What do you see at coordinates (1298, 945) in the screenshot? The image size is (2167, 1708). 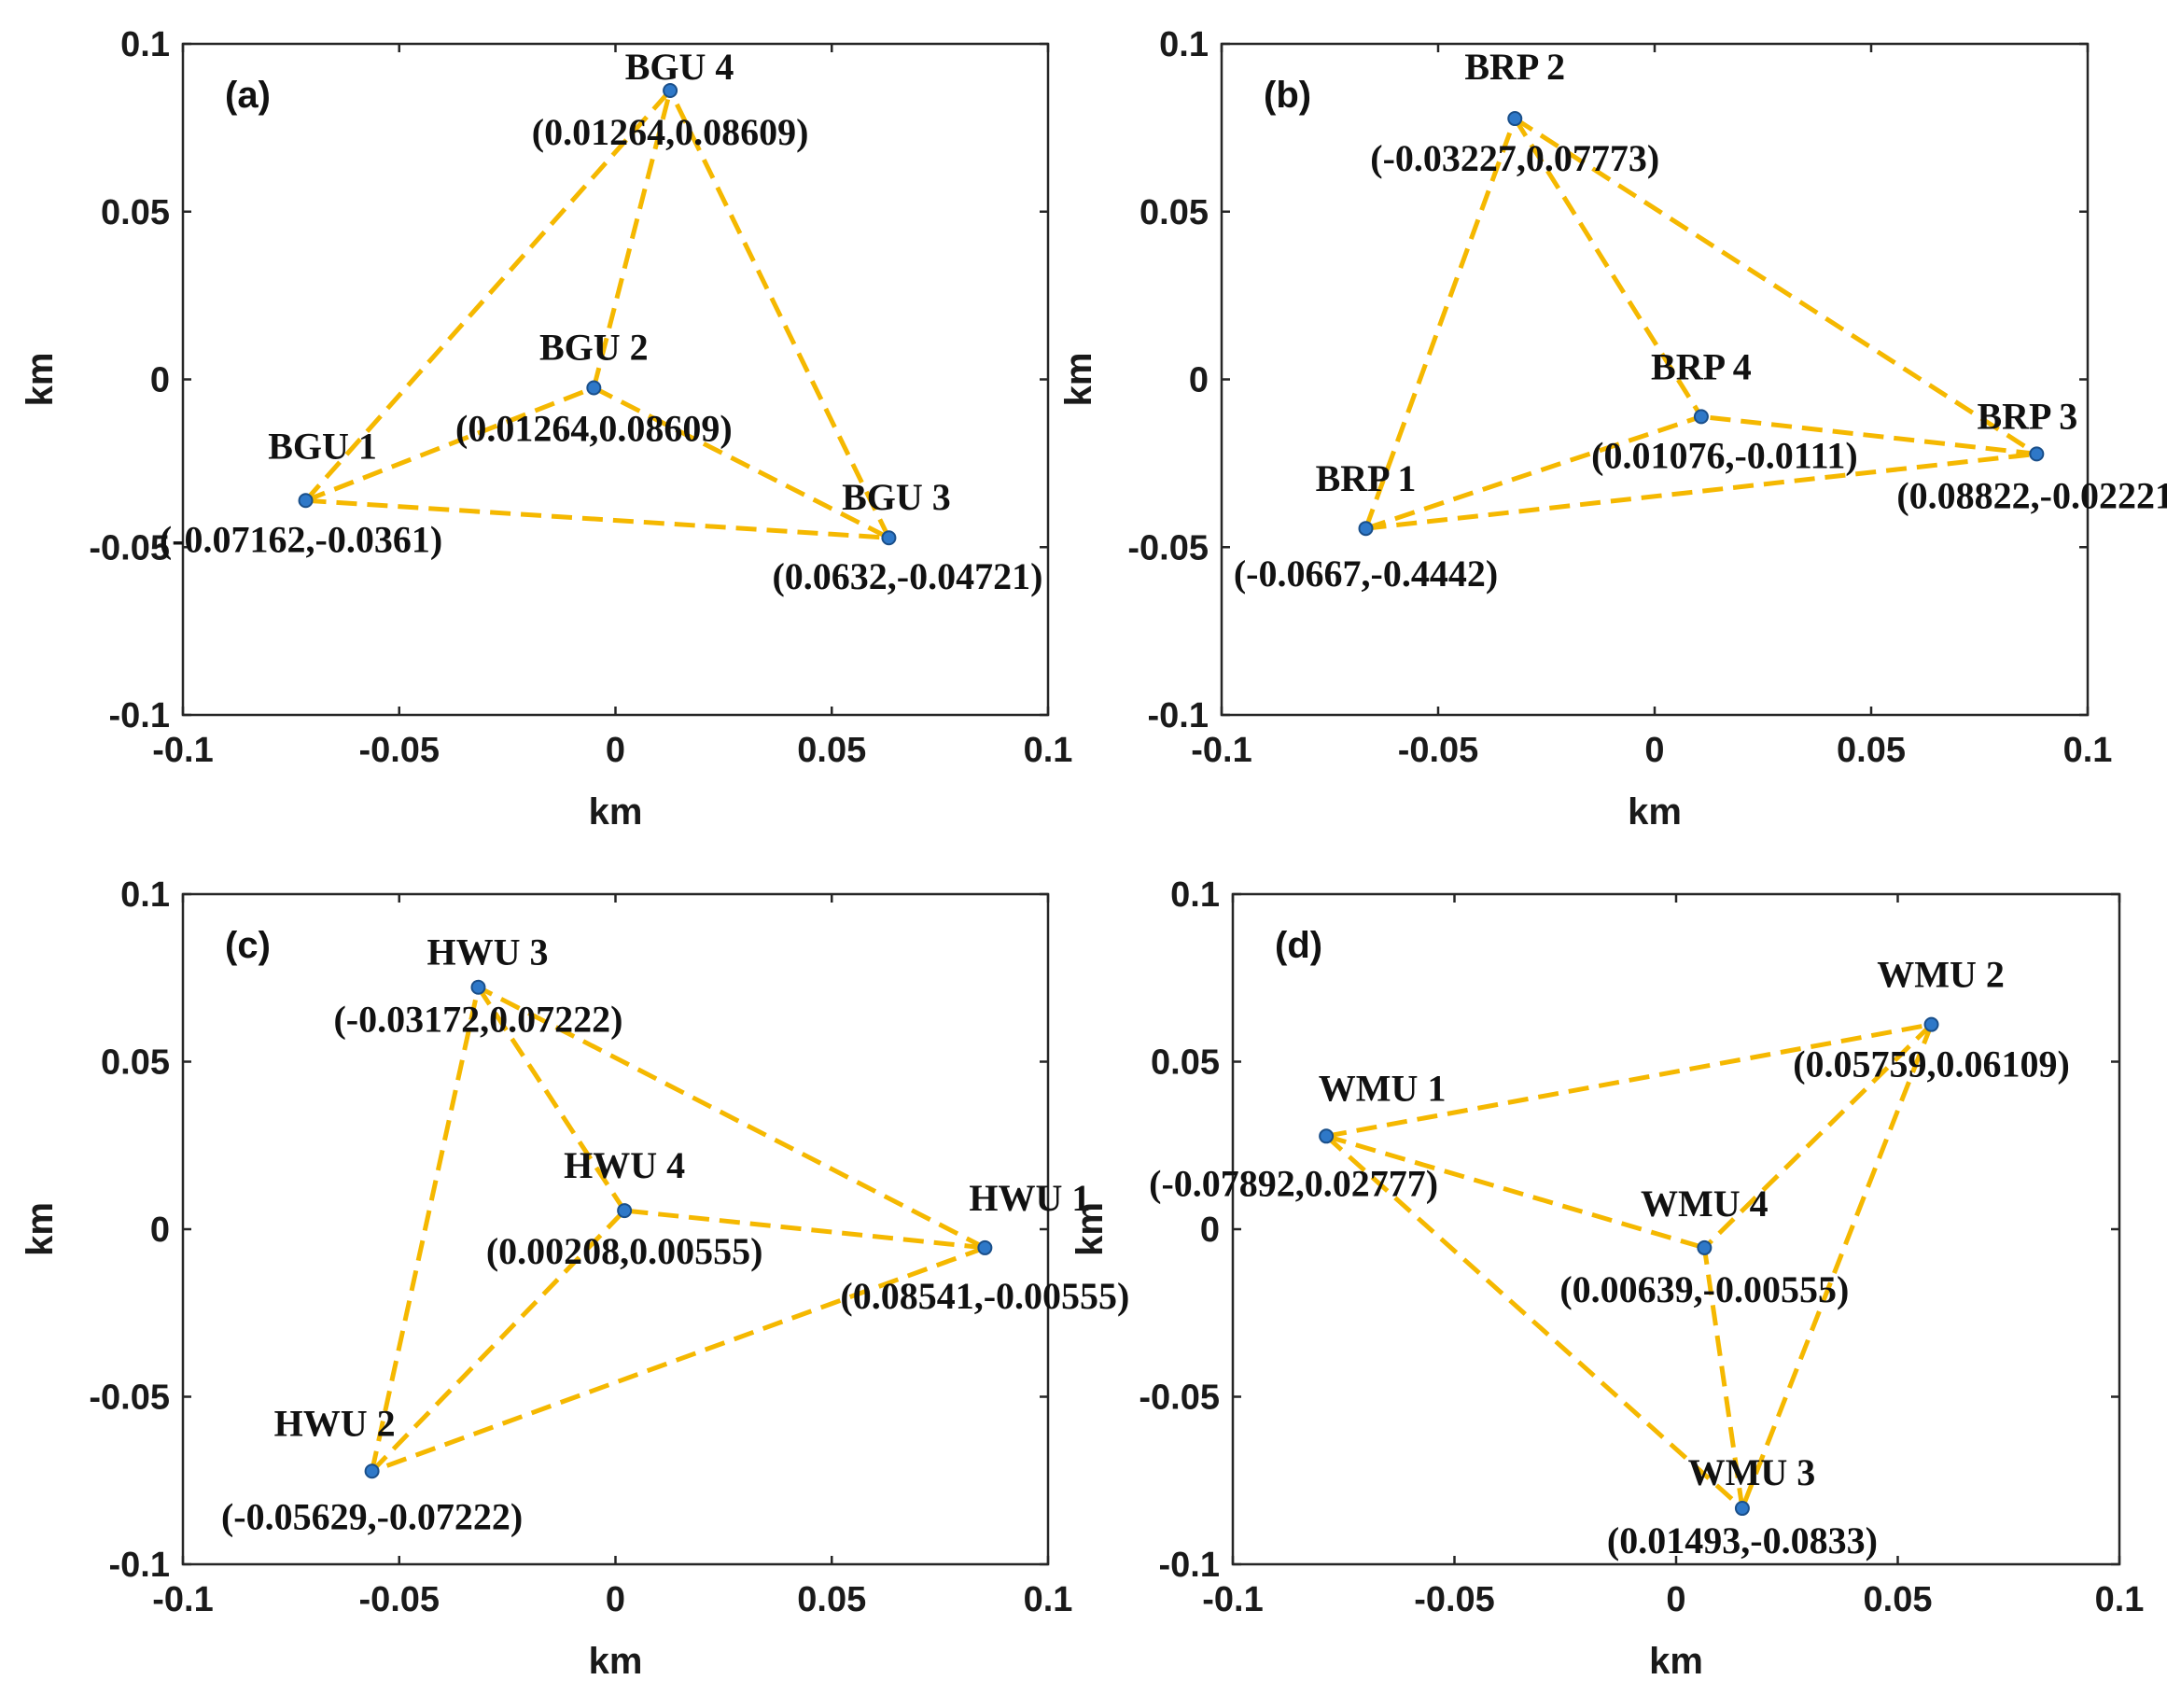 I see `panel-label: (d)` at bounding box center [1298, 945].